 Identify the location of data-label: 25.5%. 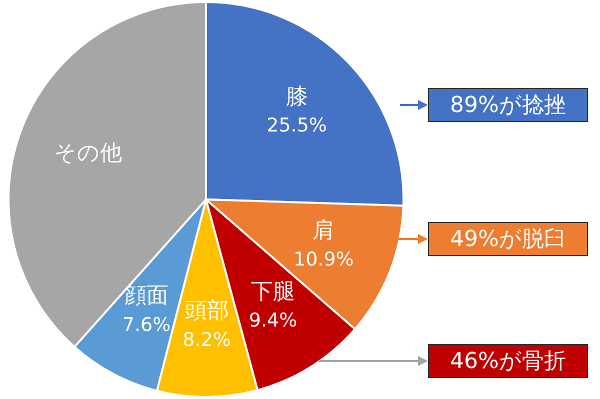
(296, 125).